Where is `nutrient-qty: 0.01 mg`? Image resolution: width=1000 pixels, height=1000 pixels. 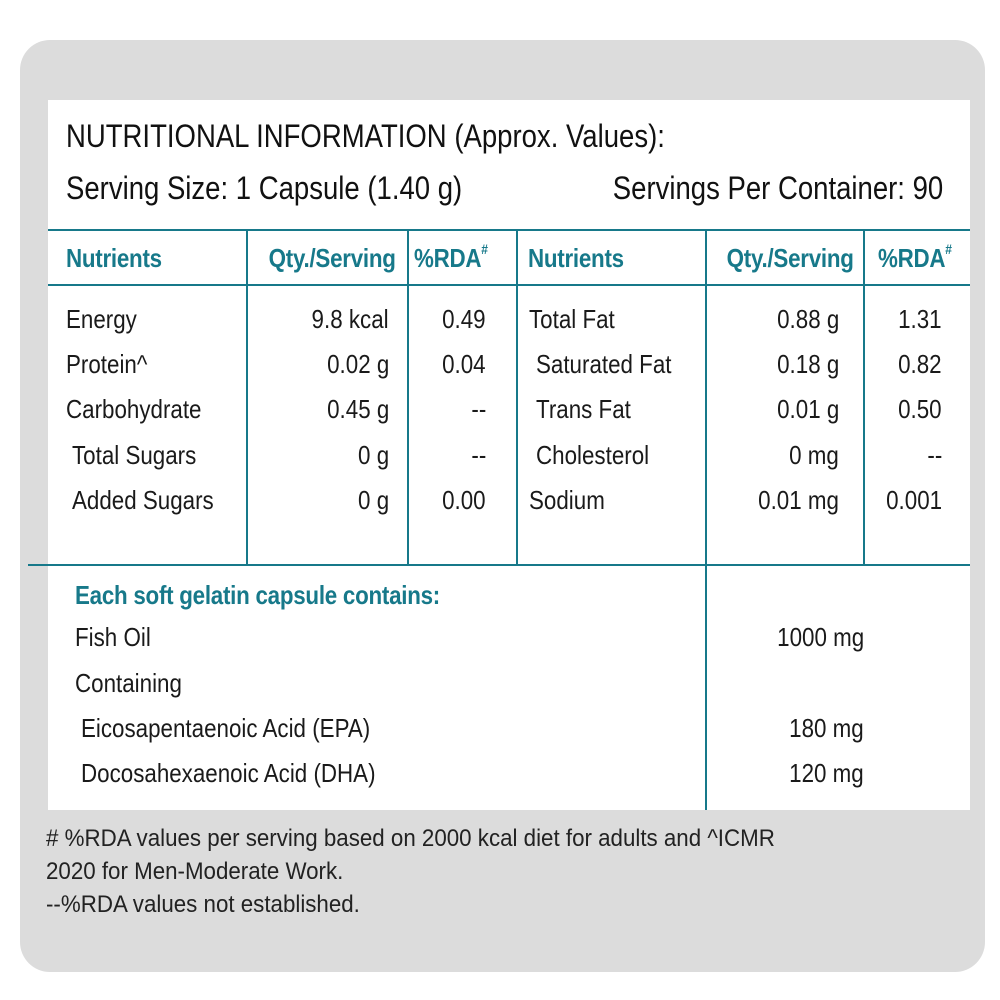
nutrient-qty: 0.01 mg is located at coordinates (798, 500).